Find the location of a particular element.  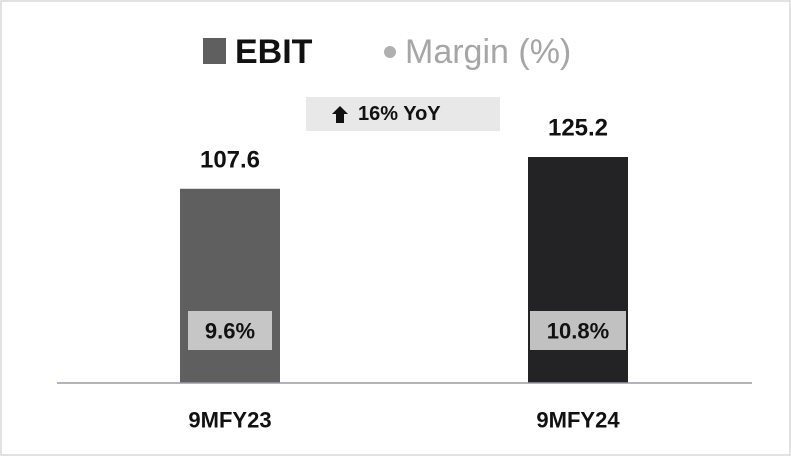

margin-label: 9.6% is located at coordinates (230, 331).